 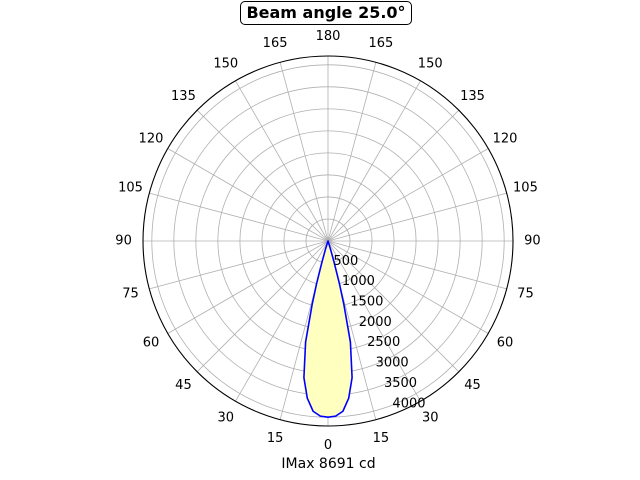 What do you see at coordinates (328, 36) in the screenshot?
I see `angle-tick-label: 180` at bounding box center [328, 36].